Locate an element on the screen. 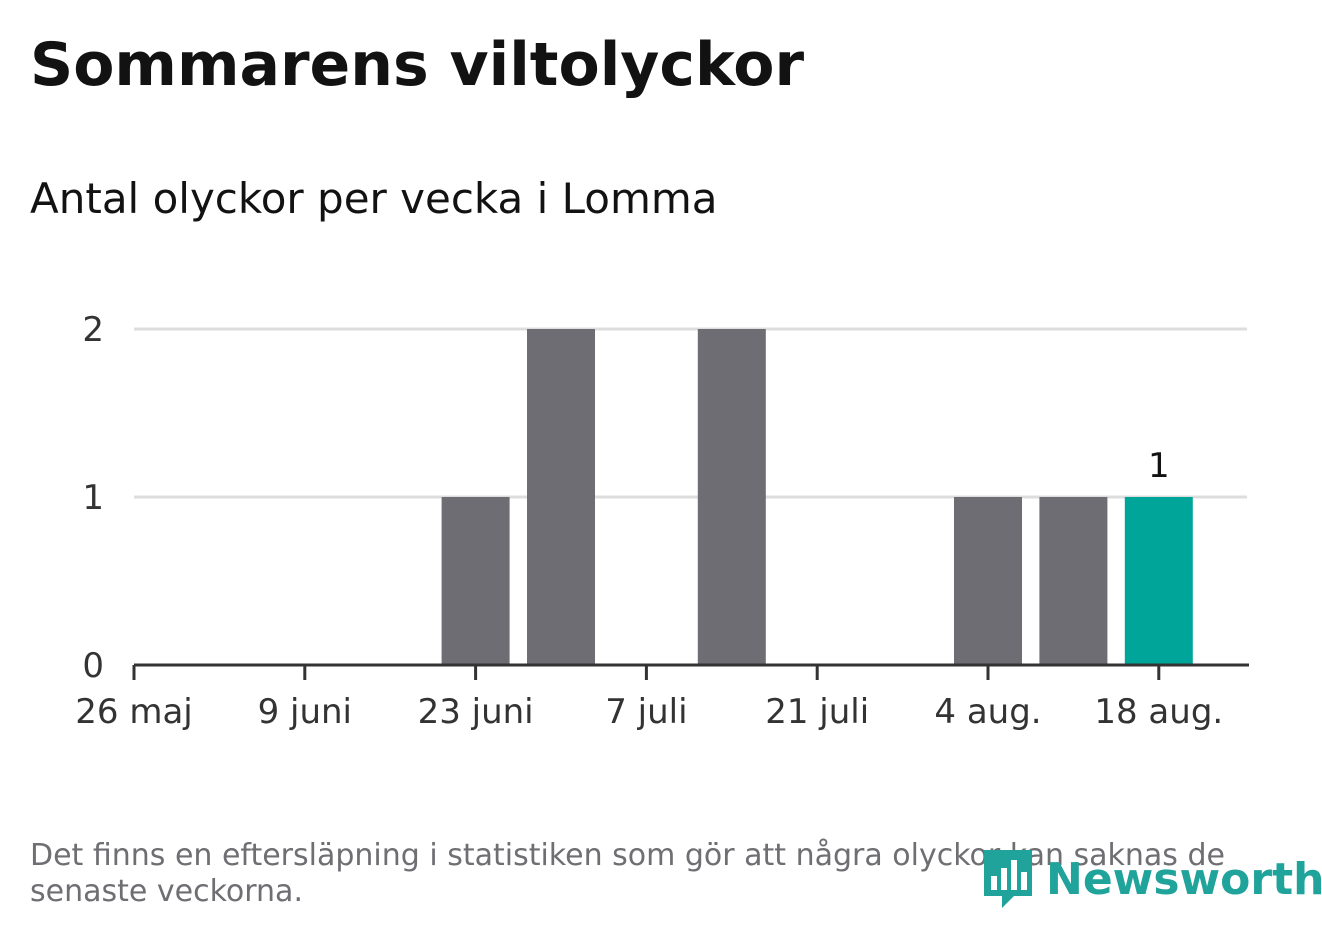  chart-title: Sommarens viltolyckor is located at coordinates (417, 65).